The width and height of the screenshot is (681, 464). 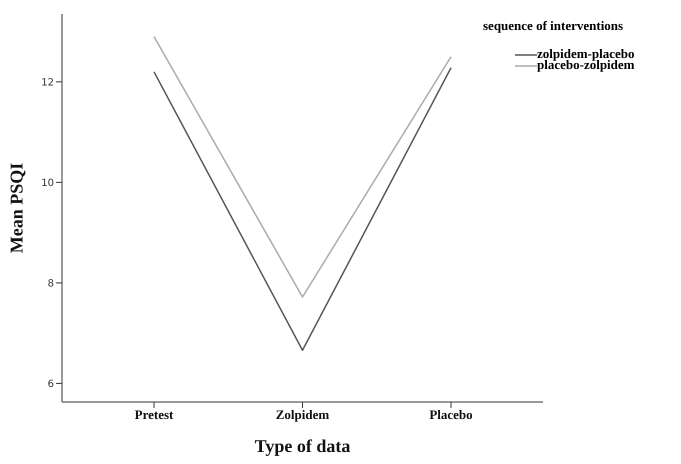 I want to click on y-tick-label: 10, so click(x=47, y=183).